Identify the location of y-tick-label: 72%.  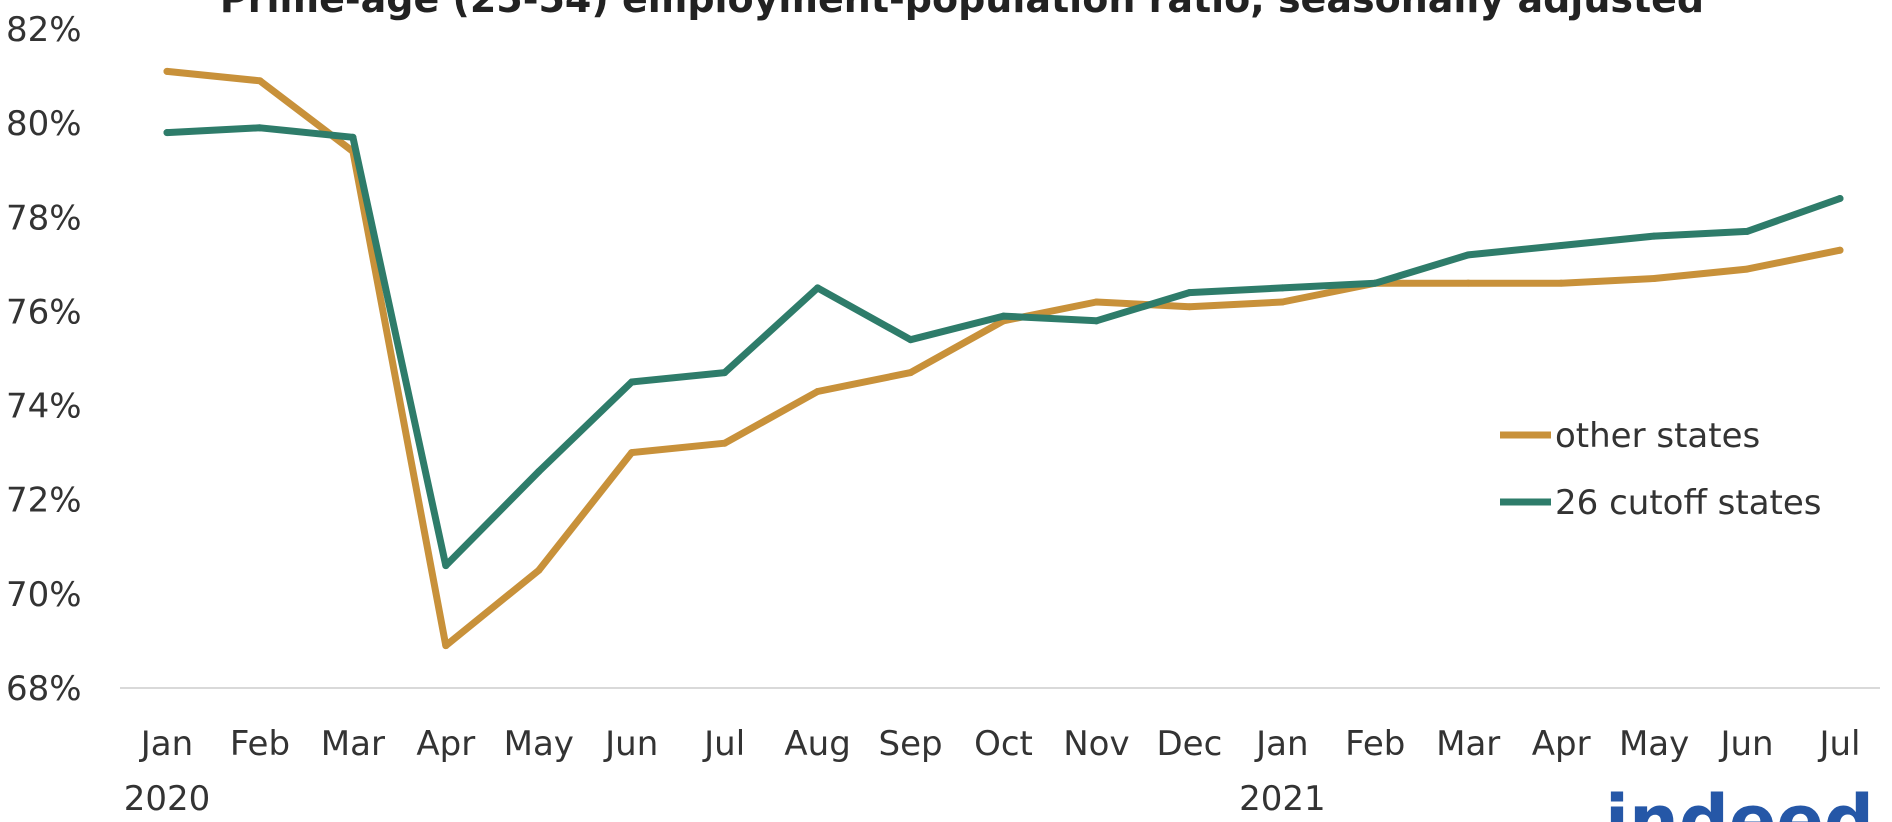
(44, 501).